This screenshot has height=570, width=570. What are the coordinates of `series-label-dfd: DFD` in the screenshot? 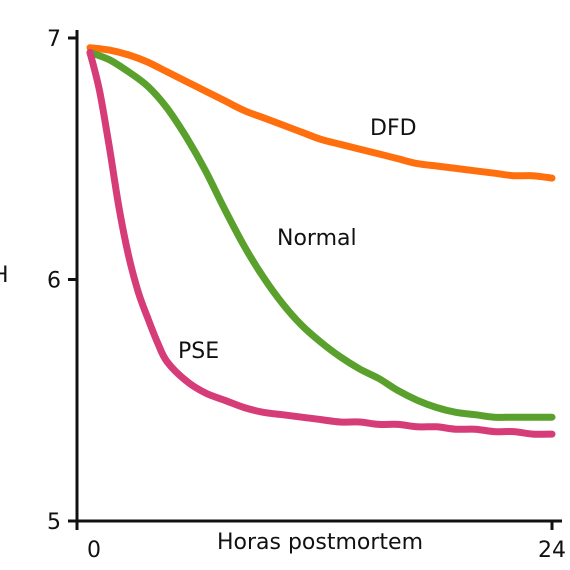 It's located at (393, 128).